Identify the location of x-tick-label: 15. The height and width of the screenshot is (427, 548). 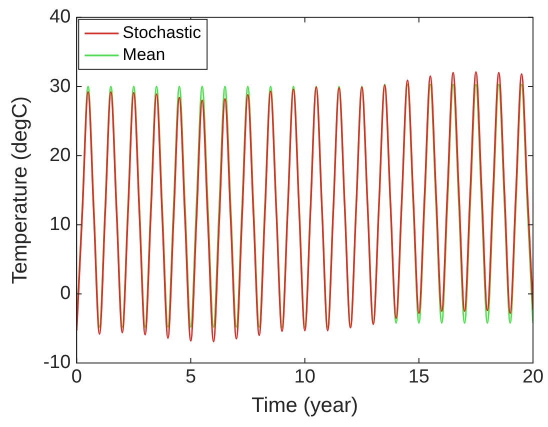
(419, 377).